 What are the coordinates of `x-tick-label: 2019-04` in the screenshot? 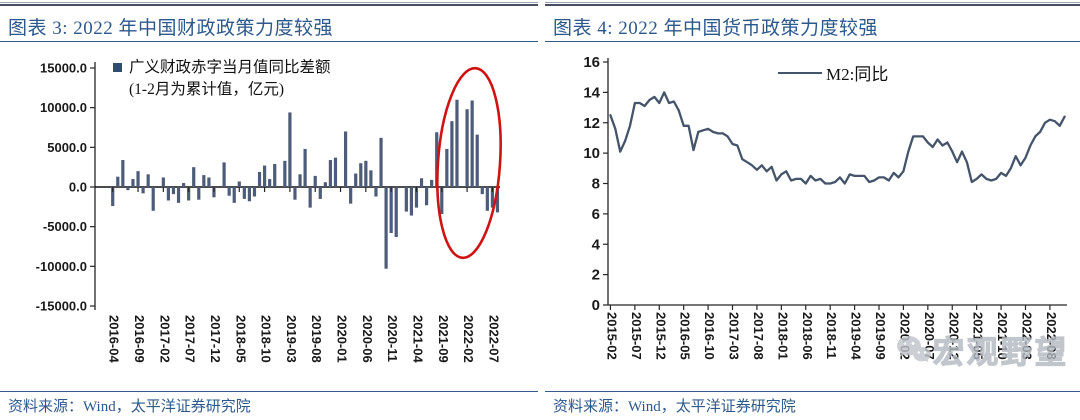 It's located at (856, 336).